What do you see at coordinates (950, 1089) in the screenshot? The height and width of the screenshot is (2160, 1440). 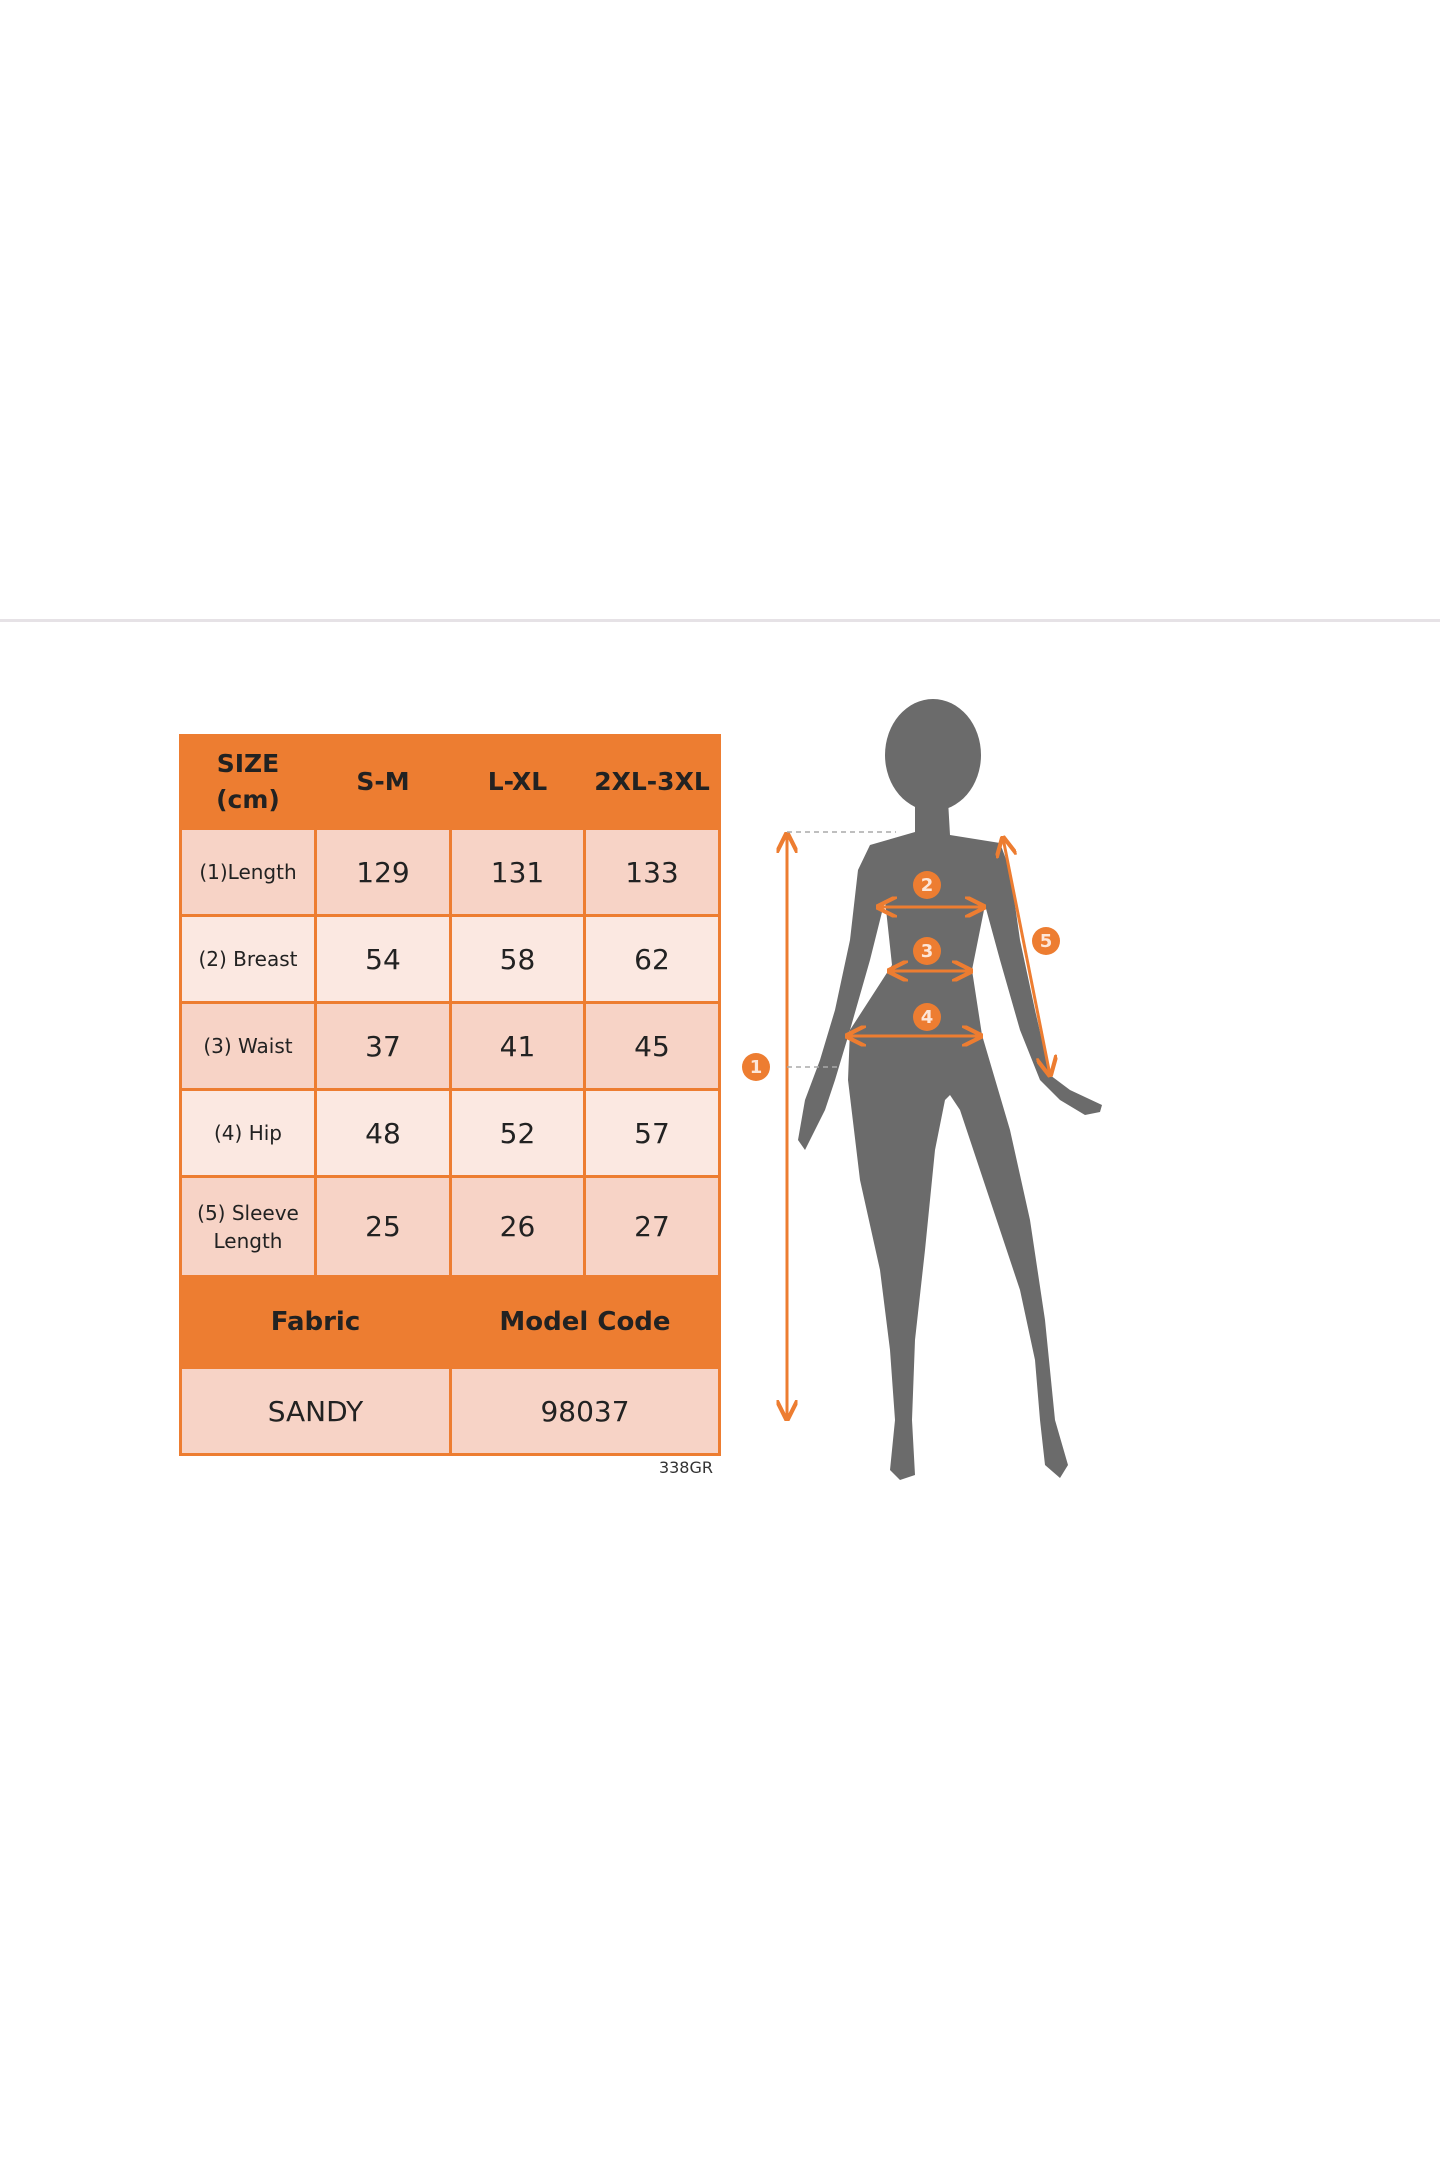 I see `female-silhouette` at bounding box center [950, 1089].